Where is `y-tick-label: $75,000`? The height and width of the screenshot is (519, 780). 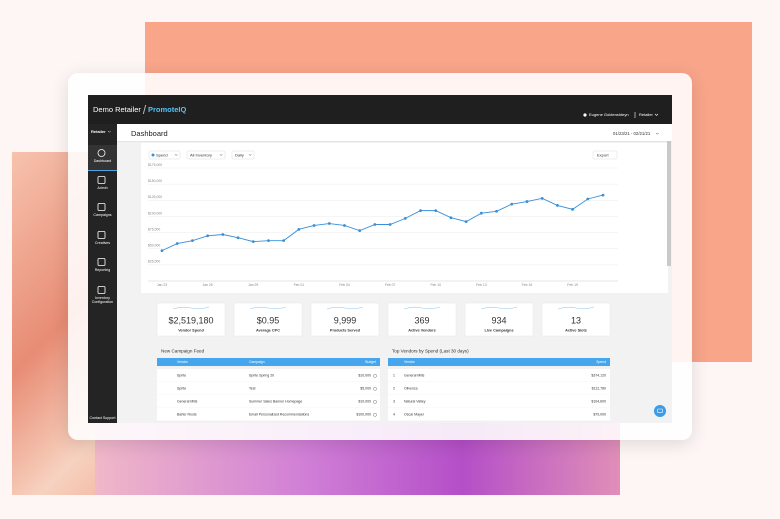 y-tick-label: $75,000 is located at coordinates (154, 229).